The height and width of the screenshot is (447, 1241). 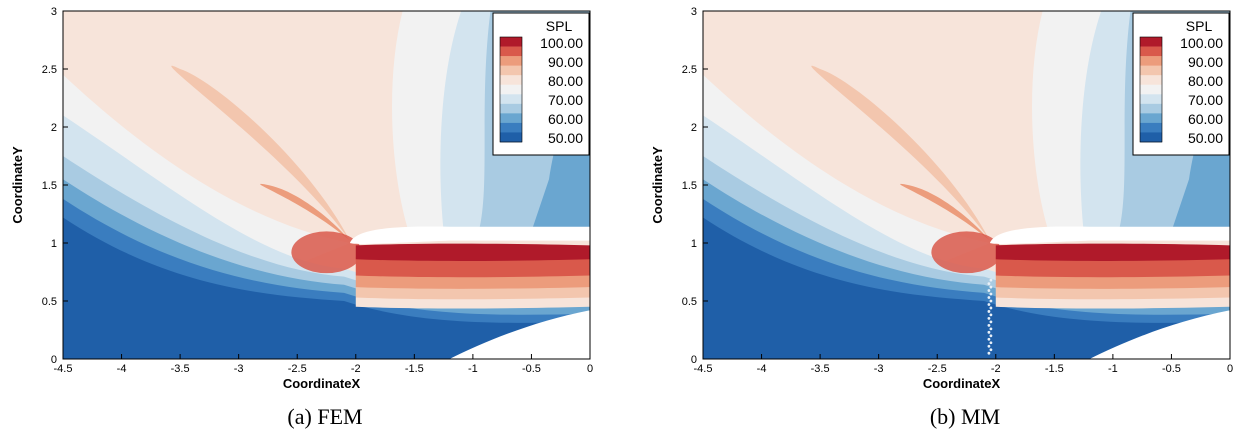 What do you see at coordinates (590, 369) in the screenshot?
I see `x-tick-label: 0` at bounding box center [590, 369].